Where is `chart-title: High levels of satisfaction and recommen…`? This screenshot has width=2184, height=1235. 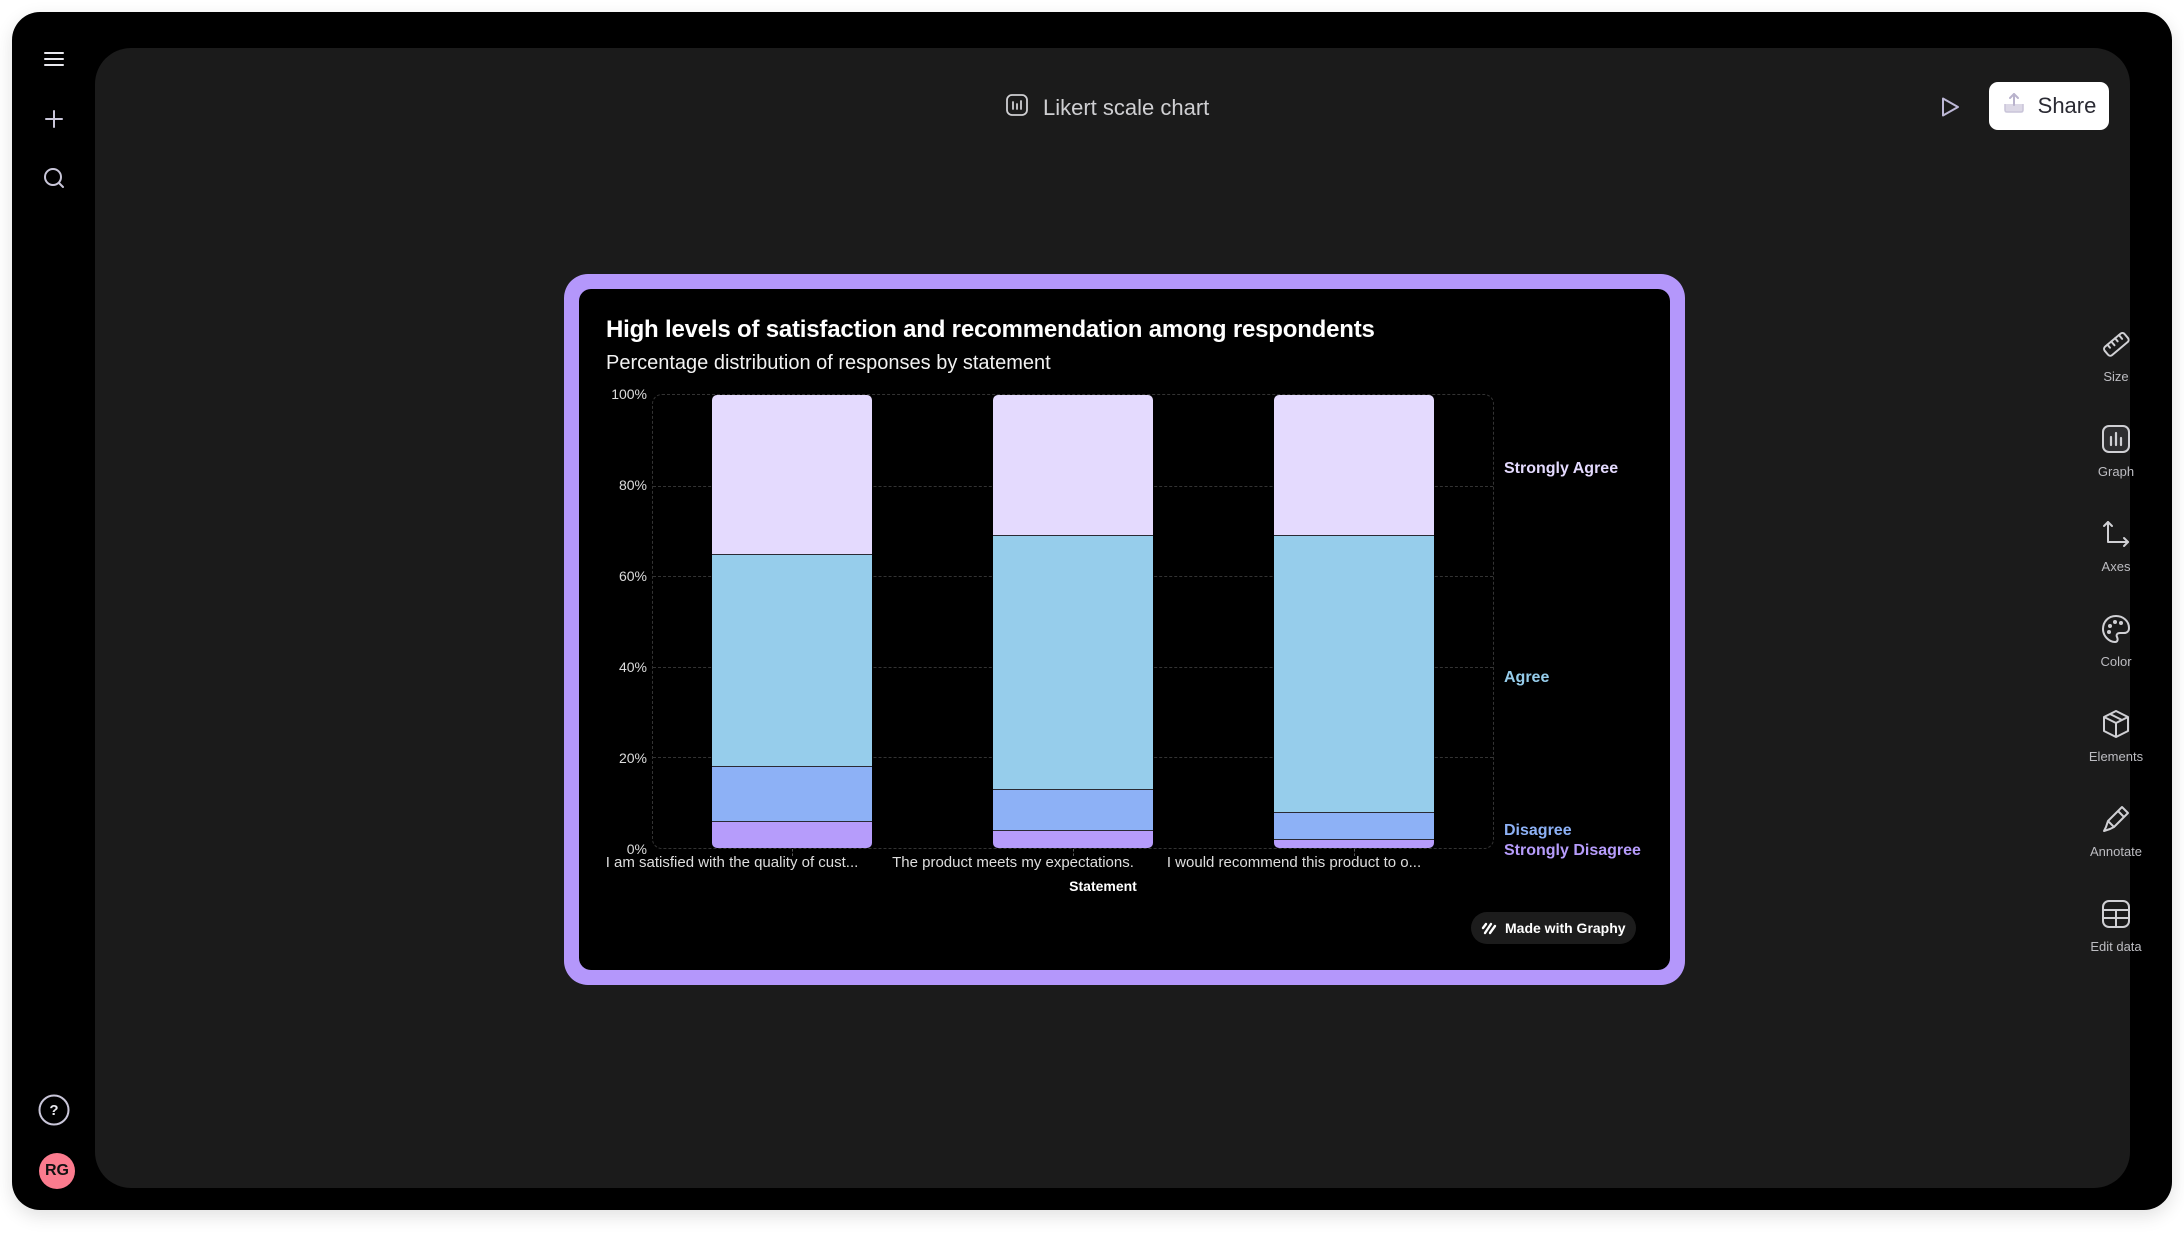
chart-title: High levels of satisfaction and recommen… is located at coordinates (990, 329).